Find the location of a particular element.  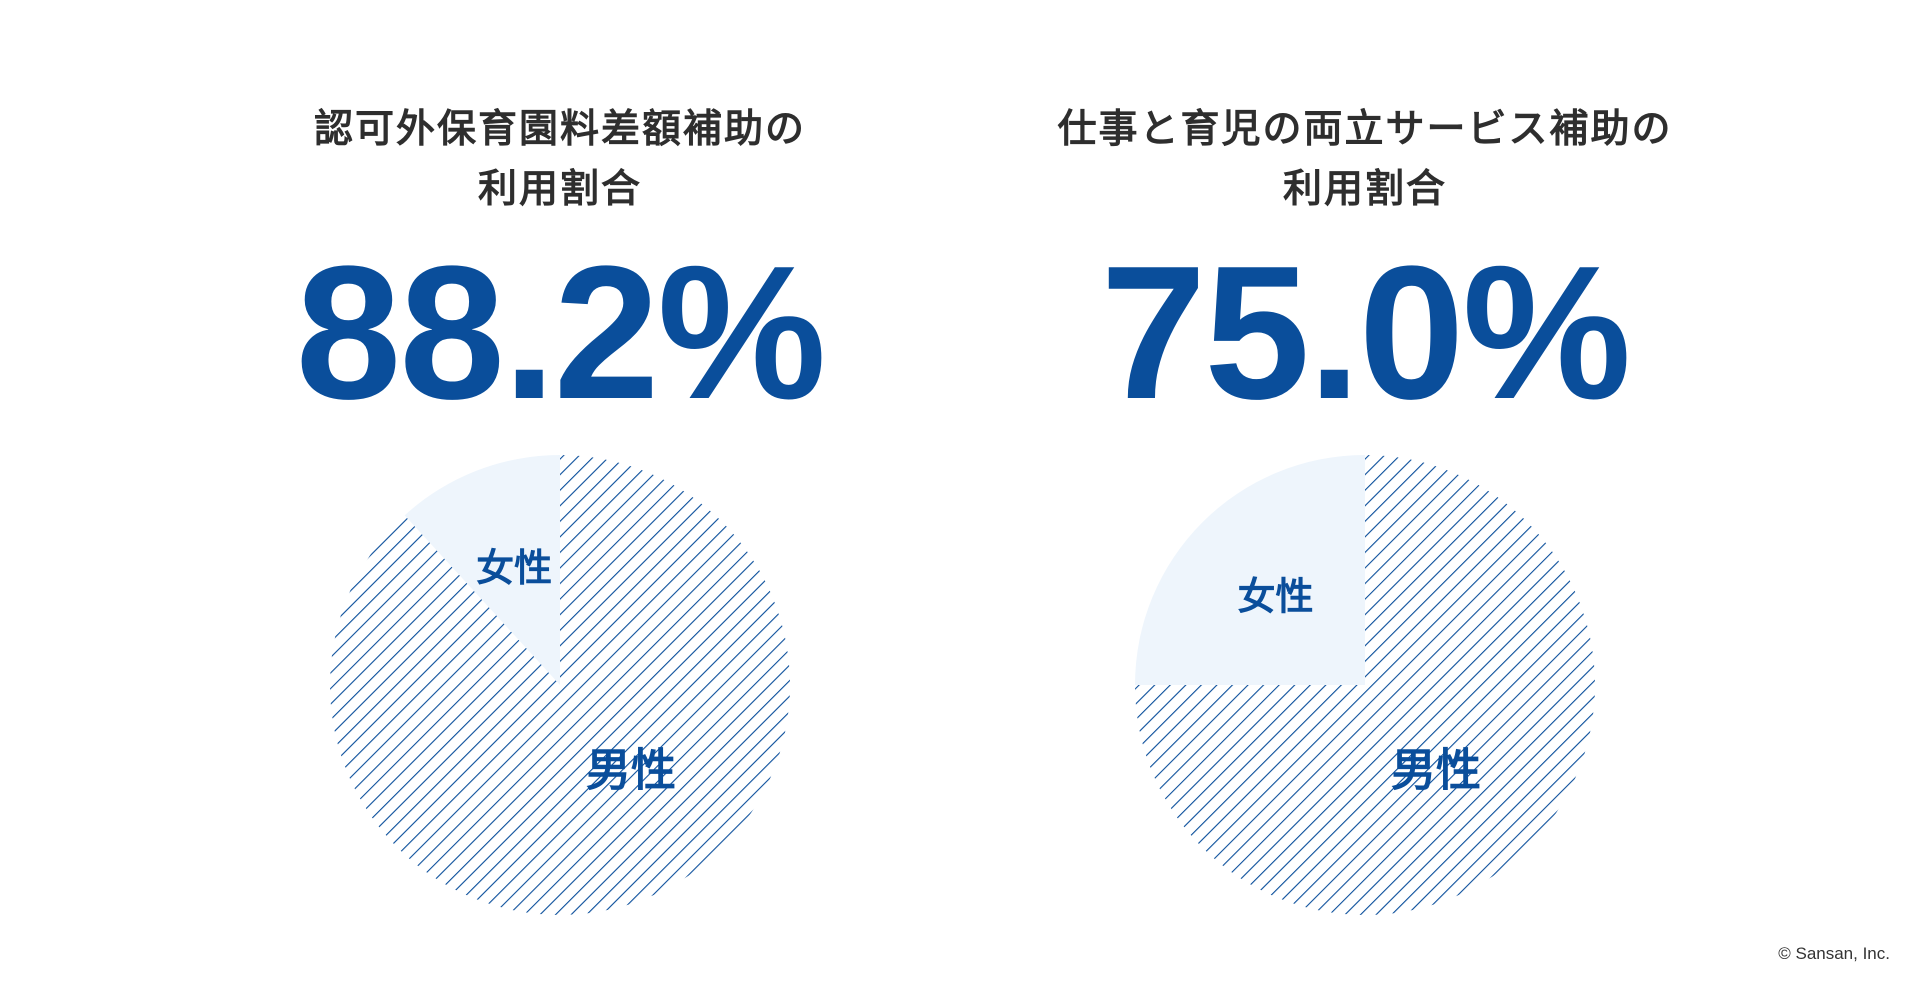

percent-value: 88.2% is located at coordinates (561, 333).